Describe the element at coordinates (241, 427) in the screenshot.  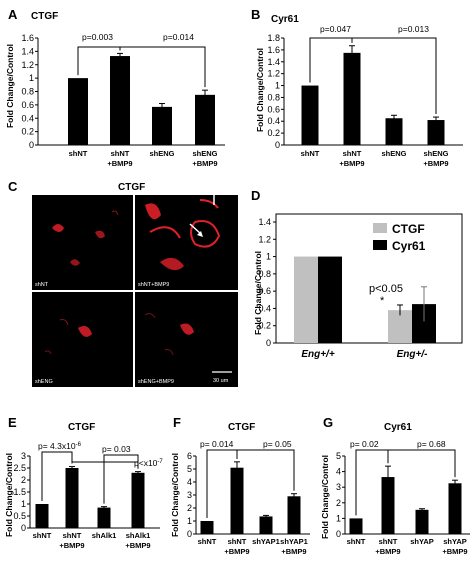
I see `panel-f-title: CTGF` at that location.